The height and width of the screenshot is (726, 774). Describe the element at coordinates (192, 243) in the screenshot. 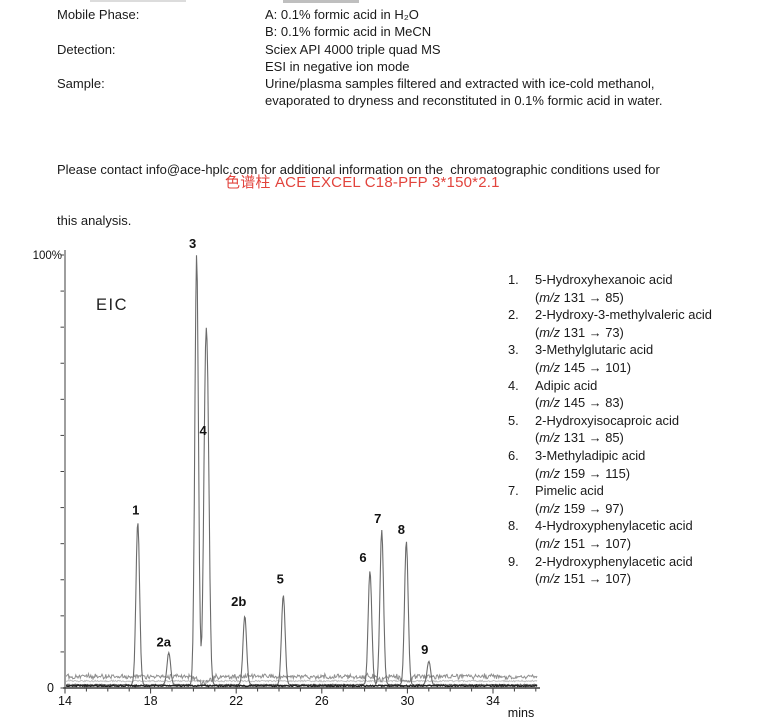

I see `peak-label-3: 3` at that location.